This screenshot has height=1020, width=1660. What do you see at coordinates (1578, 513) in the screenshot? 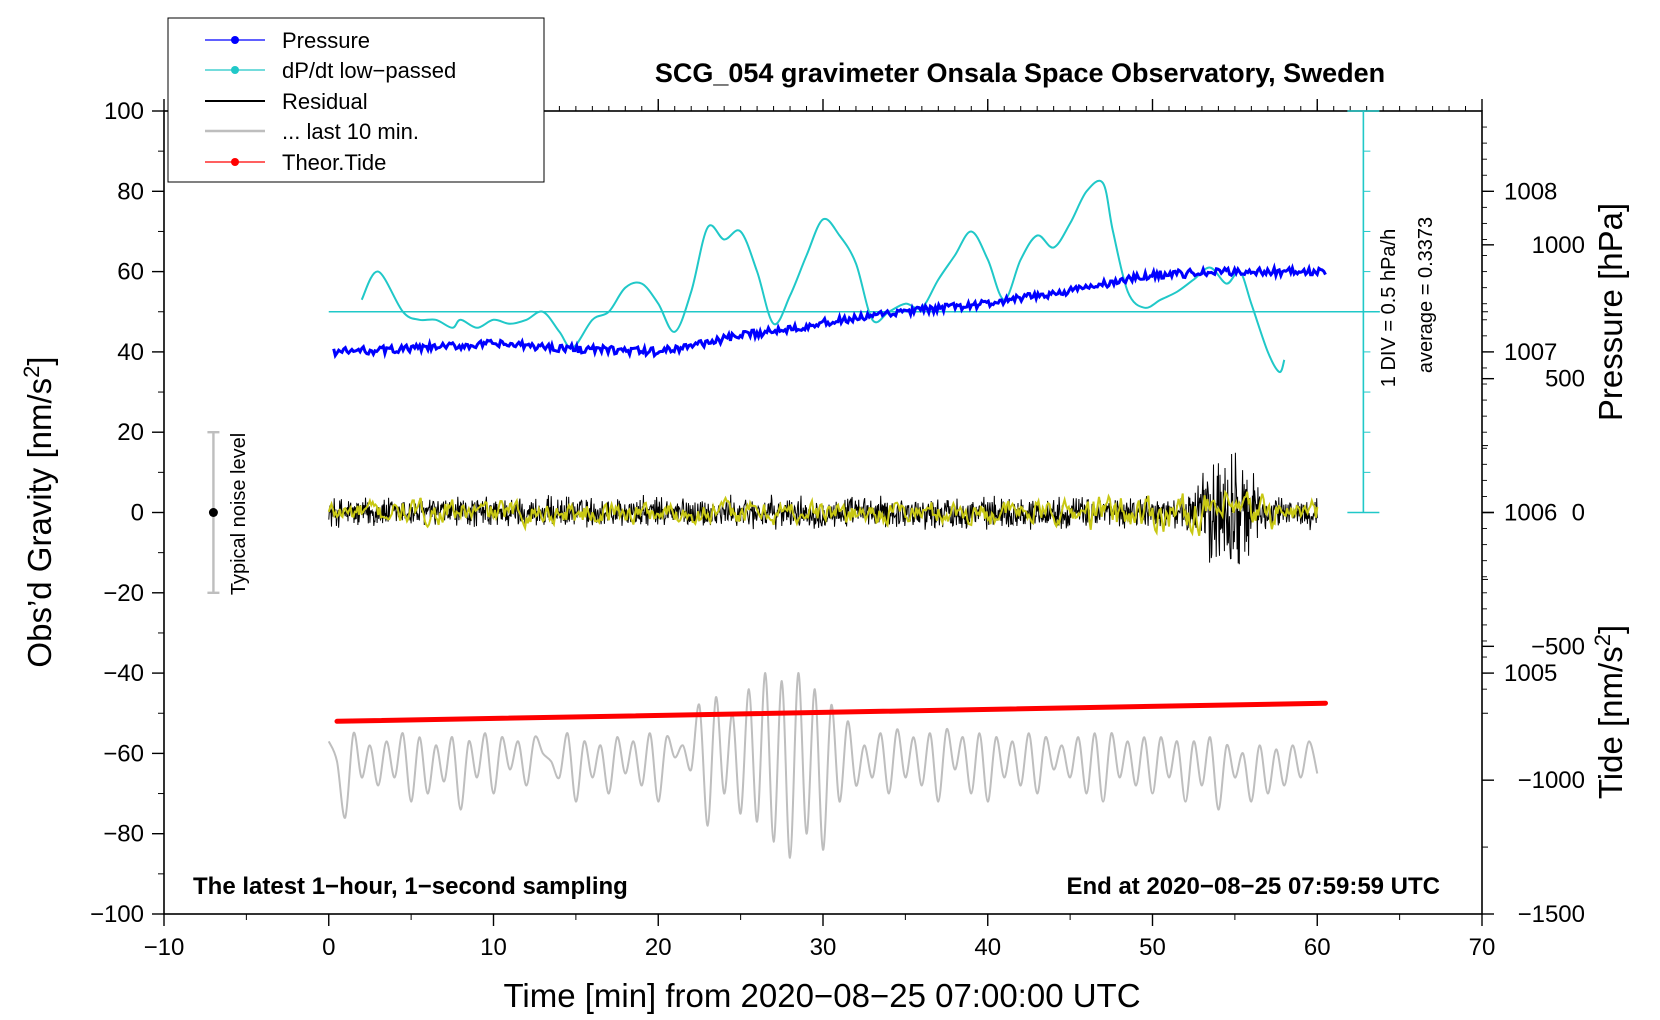
I see `tide-tick-label: 0` at bounding box center [1578, 513].